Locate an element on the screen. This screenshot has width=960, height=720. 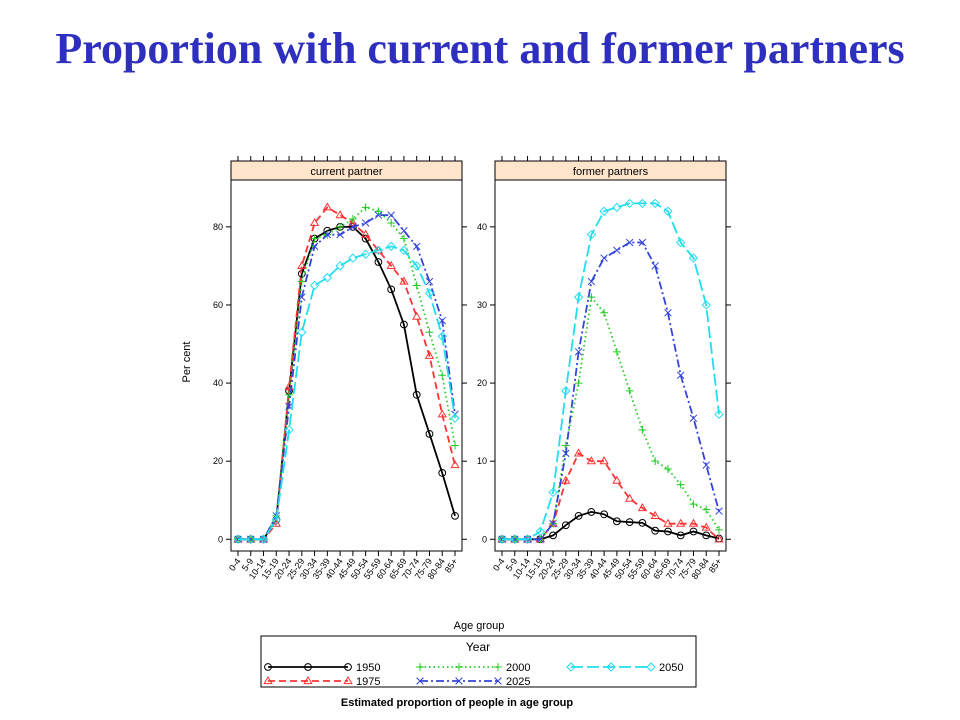
legend-entry-2025: 2025 is located at coordinates (473, 682).